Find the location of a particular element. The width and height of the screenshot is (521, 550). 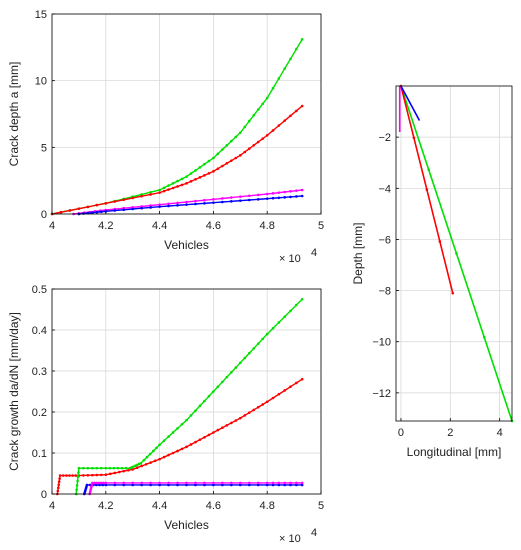

y-axis-label: Depth [mm] is located at coordinates (358, 253).